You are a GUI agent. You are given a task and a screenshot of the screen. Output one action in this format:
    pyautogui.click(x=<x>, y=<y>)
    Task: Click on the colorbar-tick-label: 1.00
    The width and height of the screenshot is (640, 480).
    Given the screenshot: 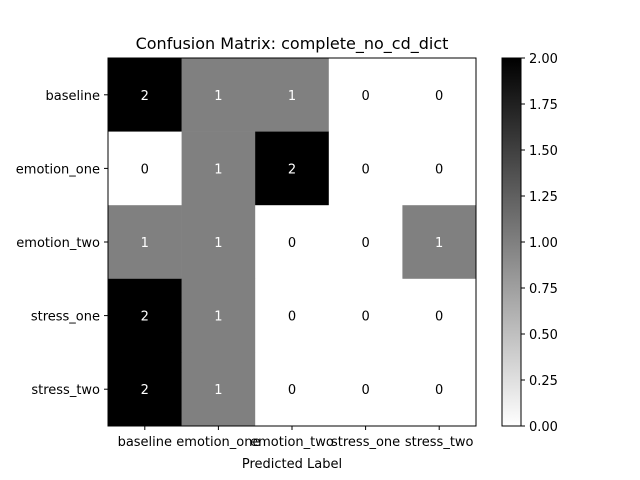 What is the action you would take?
    pyautogui.click(x=543, y=243)
    